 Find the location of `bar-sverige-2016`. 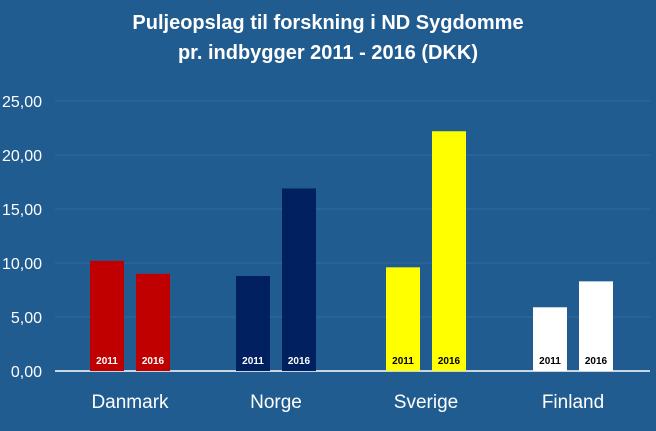

bar-sverige-2016 is located at coordinates (449, 251).